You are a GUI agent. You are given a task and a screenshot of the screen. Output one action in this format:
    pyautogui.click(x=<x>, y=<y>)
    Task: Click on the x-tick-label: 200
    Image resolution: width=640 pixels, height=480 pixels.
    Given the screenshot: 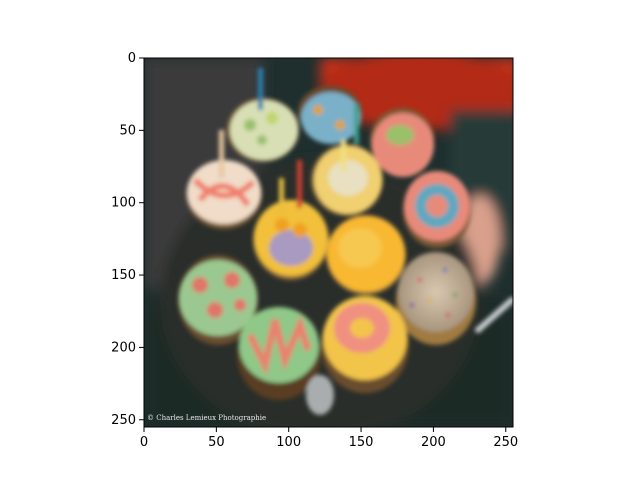 What is the action you would take?
    pyautogui.click(x=433, y=442)
    